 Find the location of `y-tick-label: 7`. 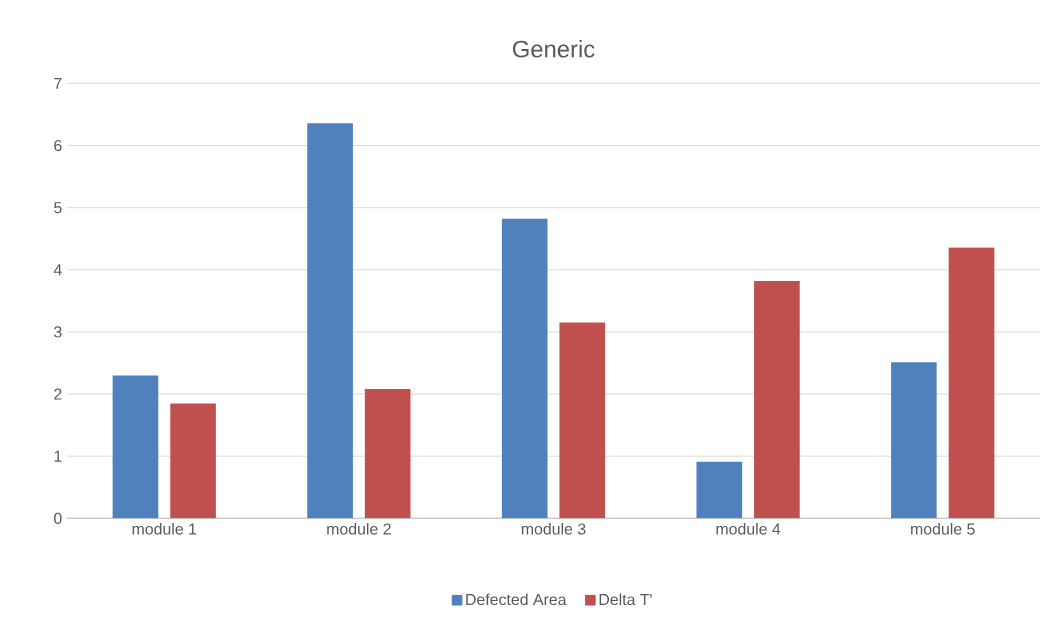

y-tick-label: 7 is located at coordinates (58, 84).